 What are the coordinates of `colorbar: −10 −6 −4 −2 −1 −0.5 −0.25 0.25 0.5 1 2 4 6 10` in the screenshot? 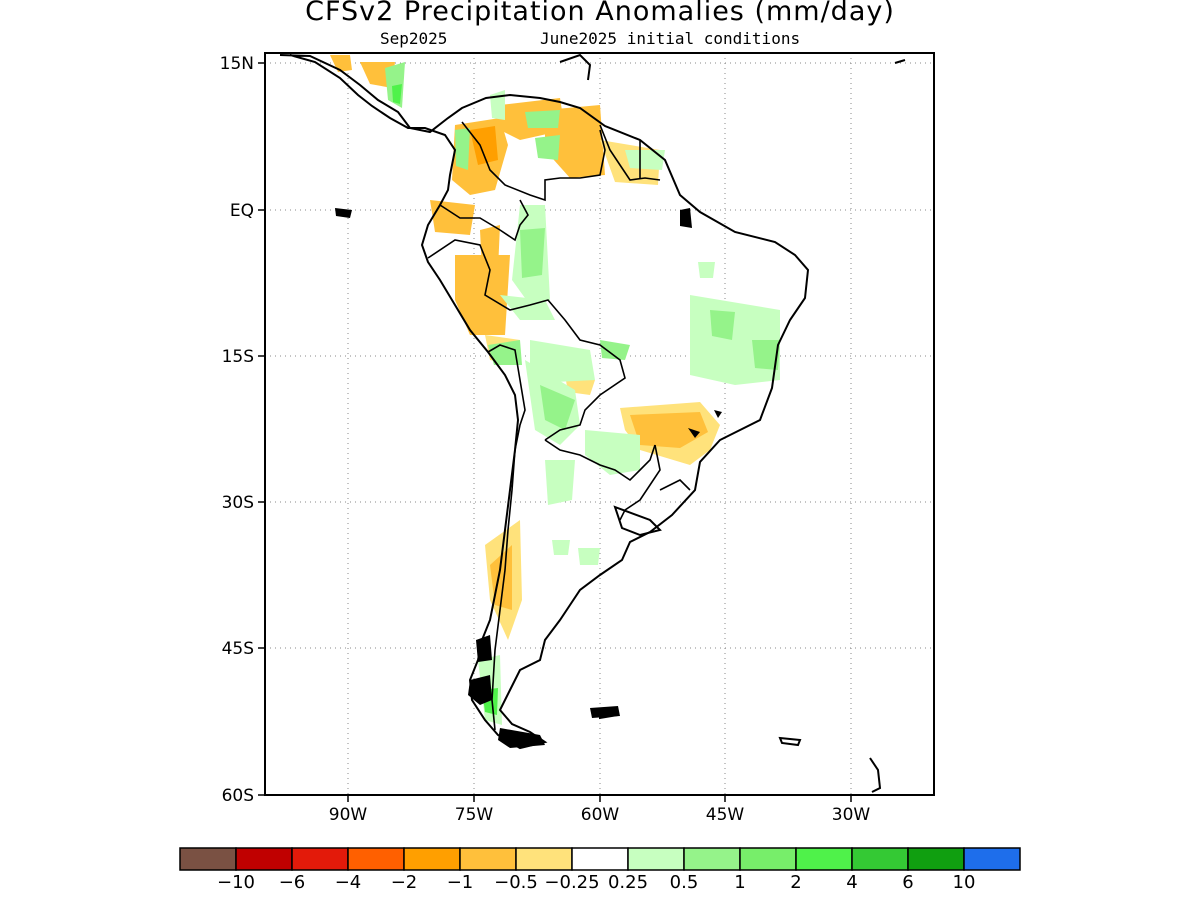 It's located at (600, 870).